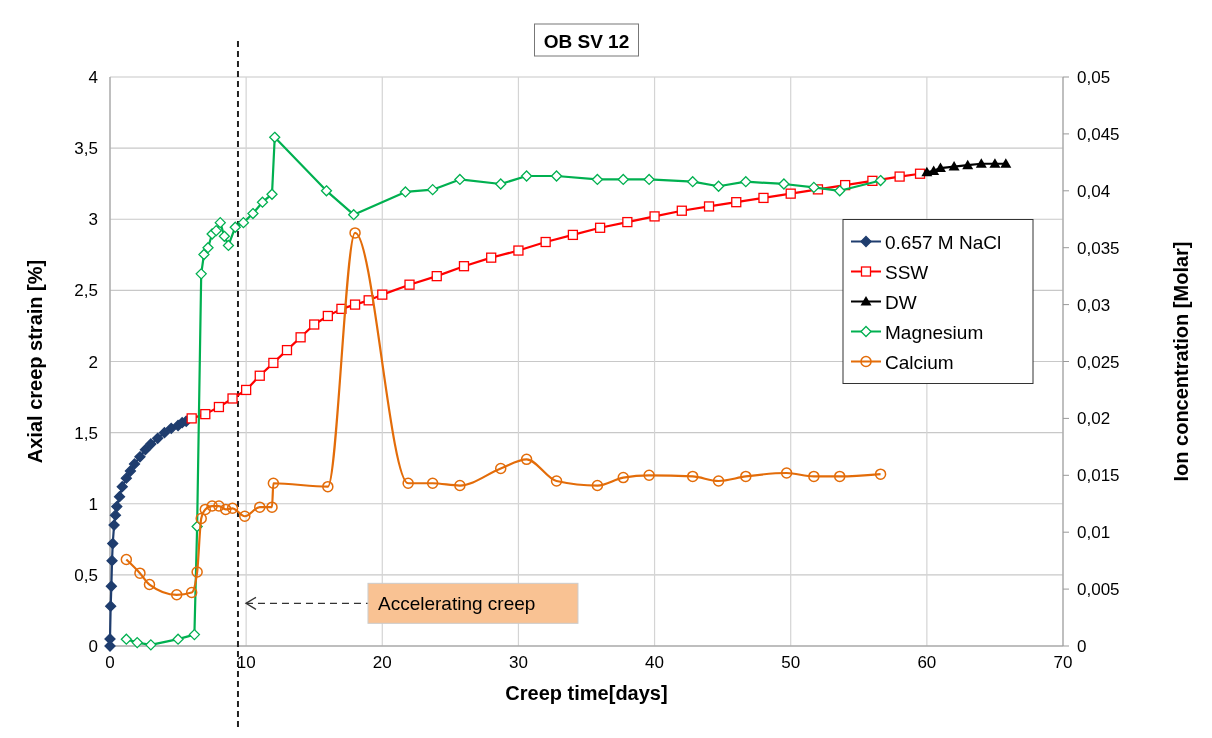 This screenshot has width=1212, height=738. I want to click on y-tick-label: 4, so click(93, 77).